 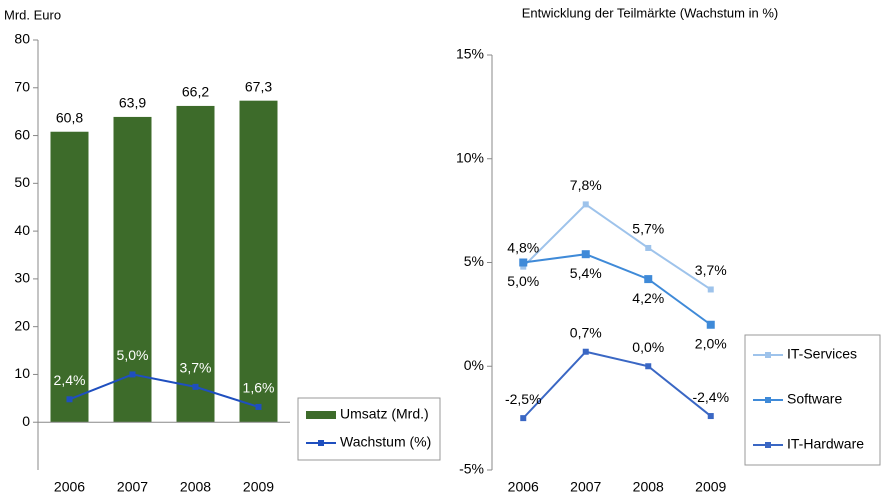 What do you see at coordinates (814, 399) in the screenshot?
I see `legend-label: Software` at bounding box center [814, 399].